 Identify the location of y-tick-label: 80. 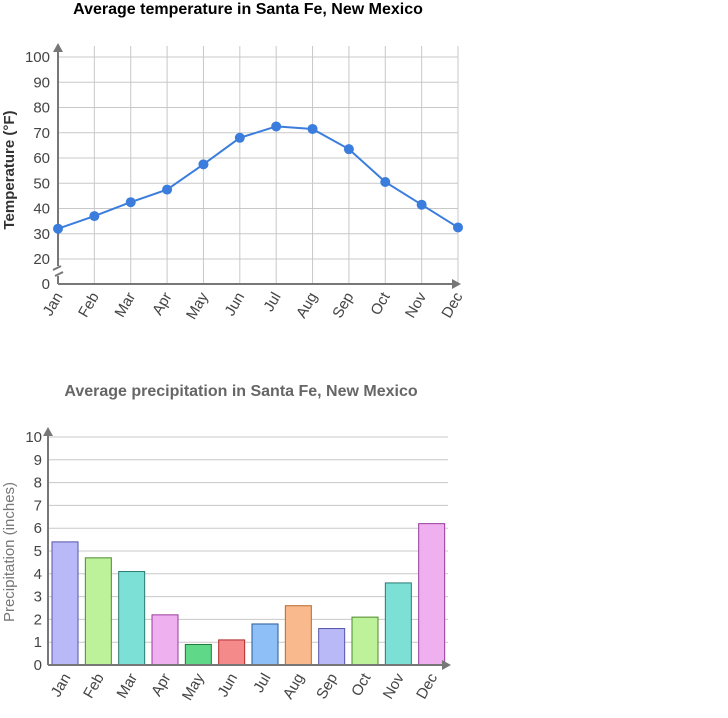
(41, 108).